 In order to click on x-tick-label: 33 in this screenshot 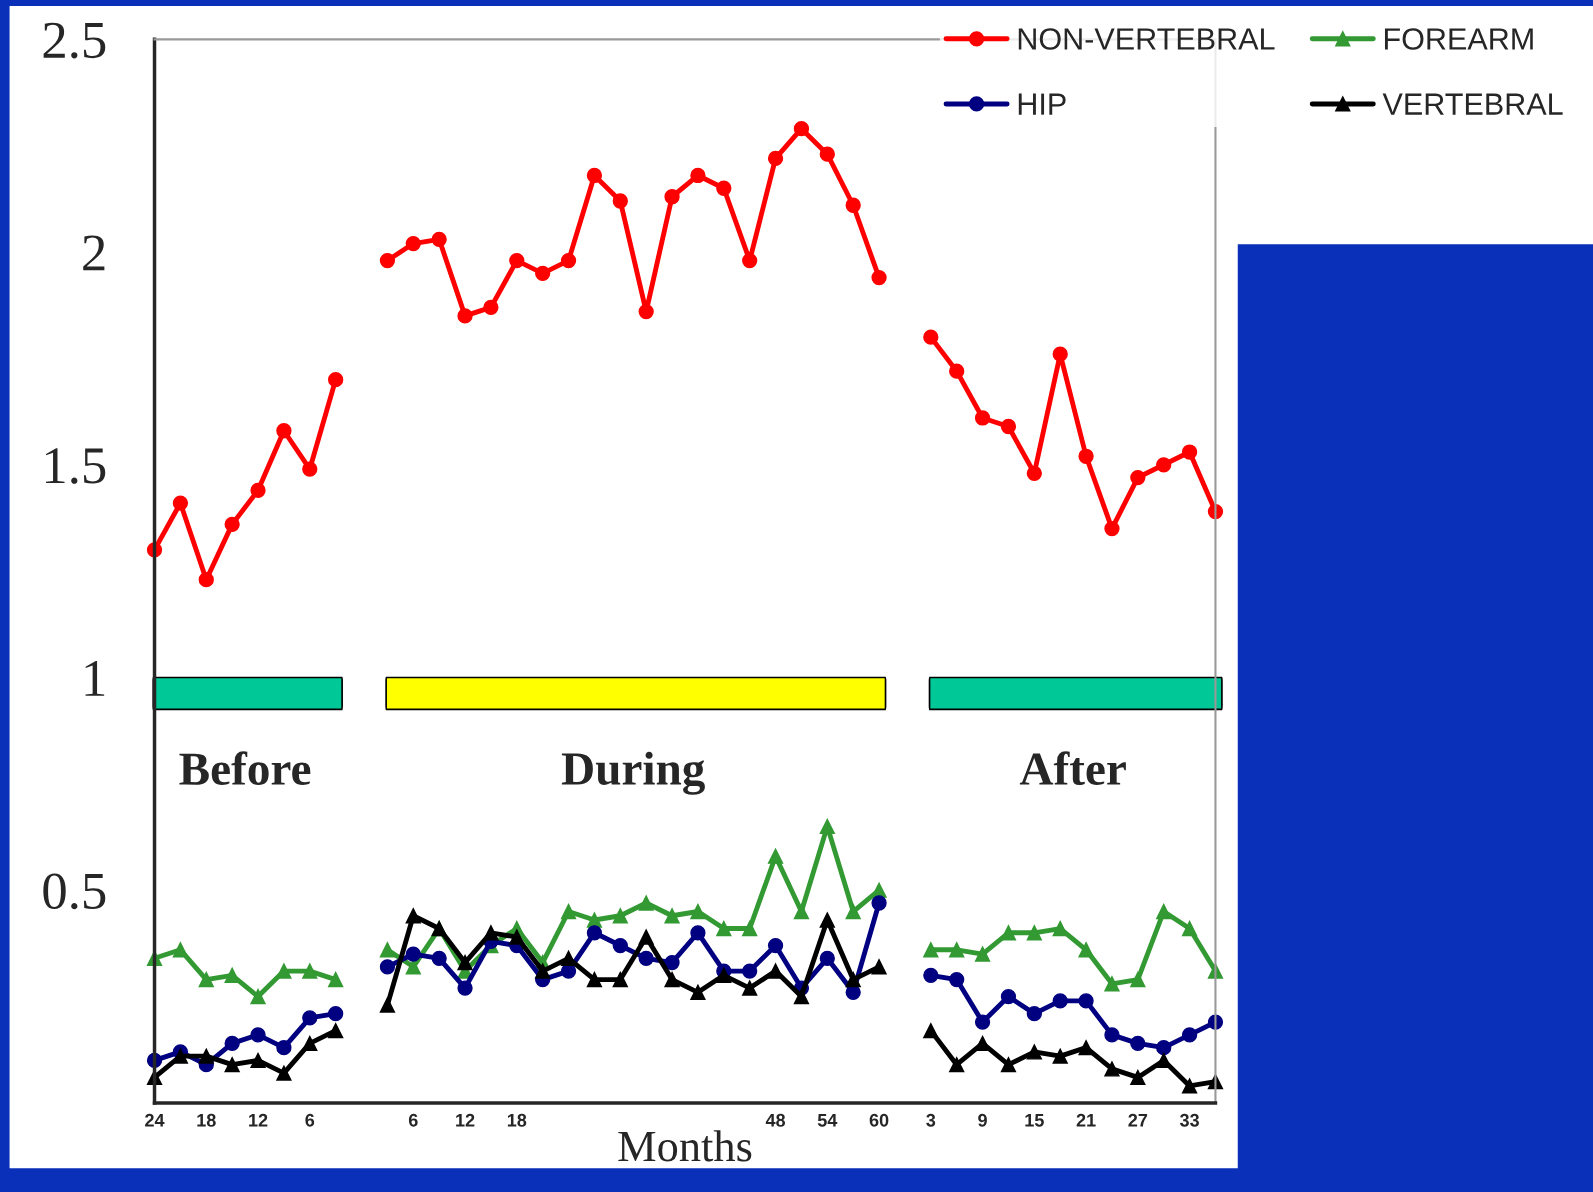, I will do `click(1189, 1120)`.